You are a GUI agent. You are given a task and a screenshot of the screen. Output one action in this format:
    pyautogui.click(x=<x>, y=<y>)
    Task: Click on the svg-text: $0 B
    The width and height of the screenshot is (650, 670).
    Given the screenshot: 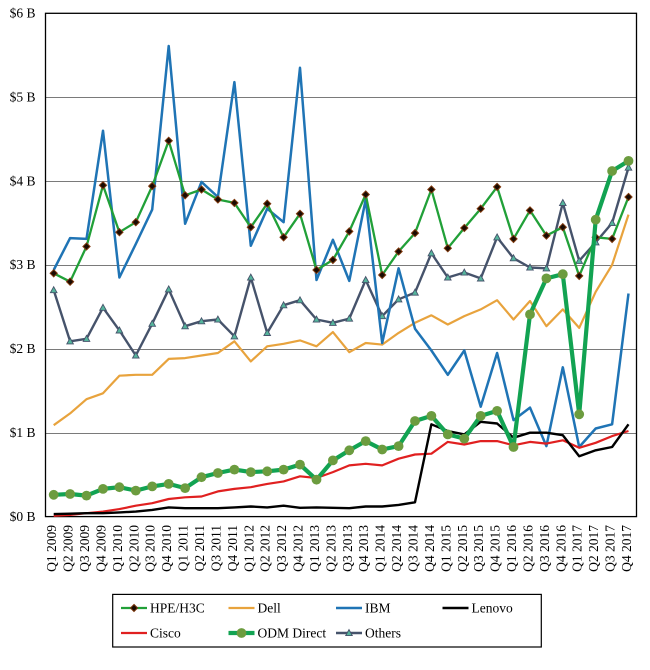 What is the action you would take?
    pyautogui.click(x=23, y=516)
    